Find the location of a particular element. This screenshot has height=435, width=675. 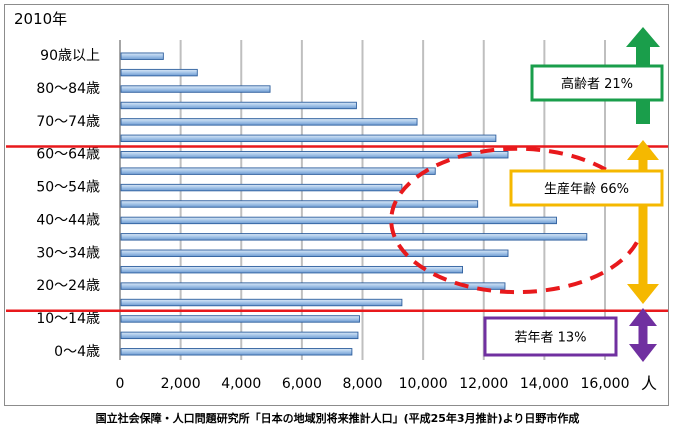

elderly-annotation-label: 高齢者 21% is located at coordinates (597, 84).